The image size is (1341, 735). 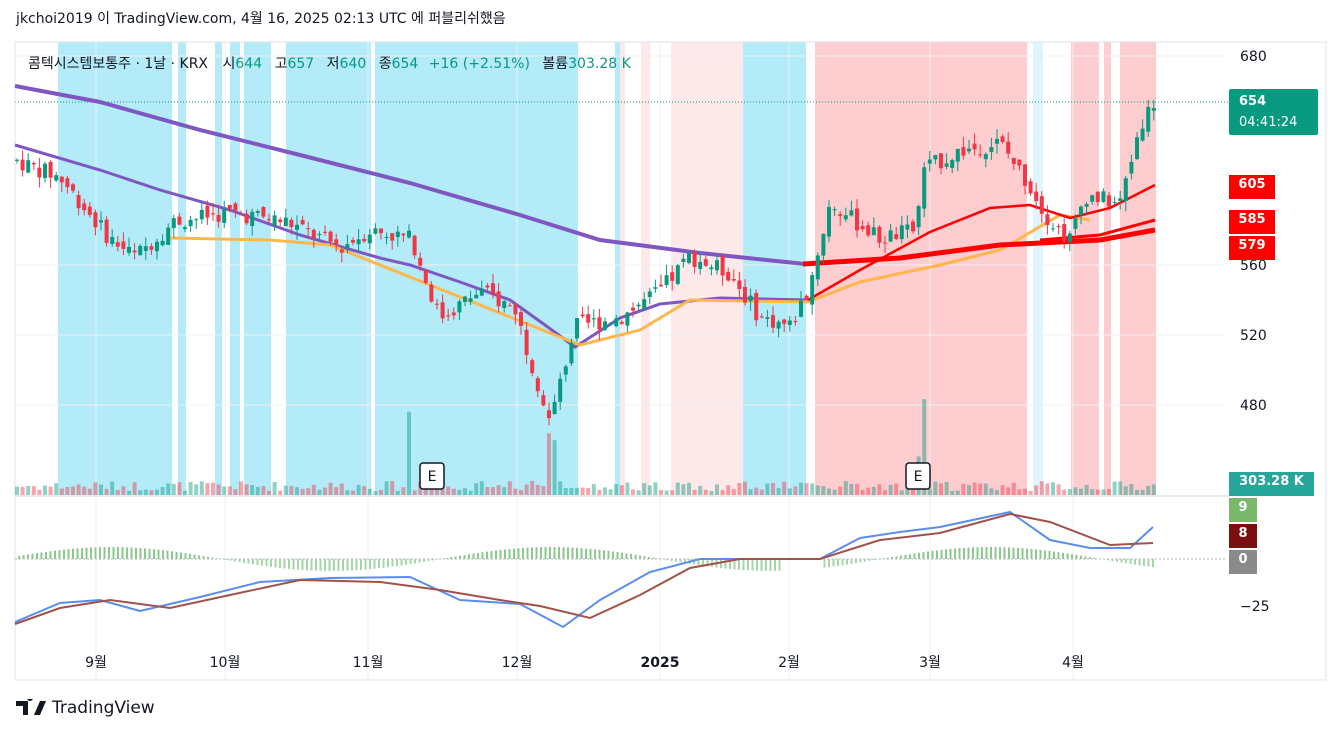 I want to click on tradingview-logo: TradingView, so click(x=85, y=708).